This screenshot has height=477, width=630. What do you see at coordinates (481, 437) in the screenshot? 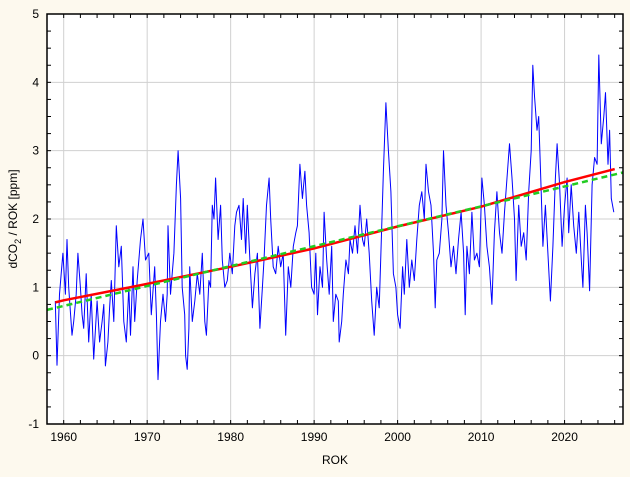
I see `x-tick-label: 2010` at bounding box center [481, 437].